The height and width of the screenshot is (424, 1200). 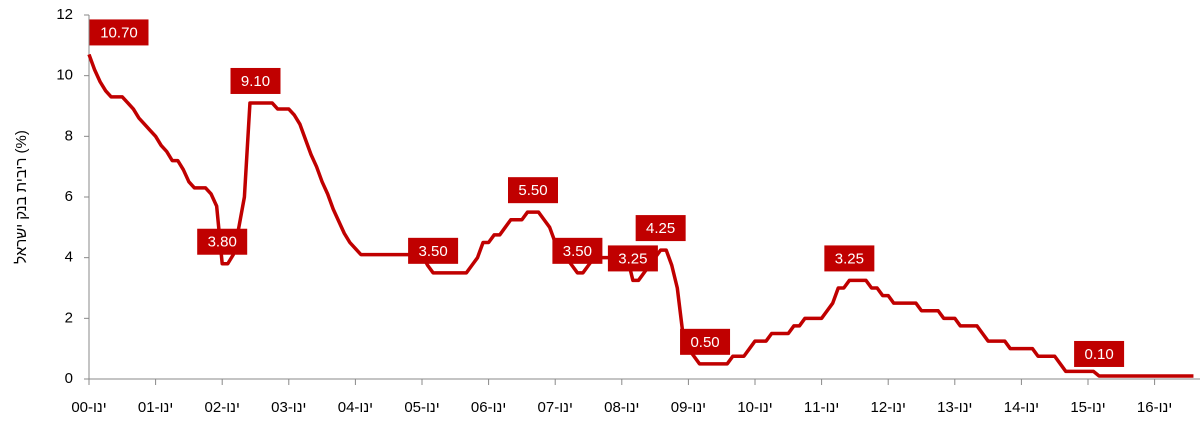 What do you see at coordinates (355, 407) in the screenshot?
I see `x-tick-label: ינו-04` at bounding box center [355, 407].